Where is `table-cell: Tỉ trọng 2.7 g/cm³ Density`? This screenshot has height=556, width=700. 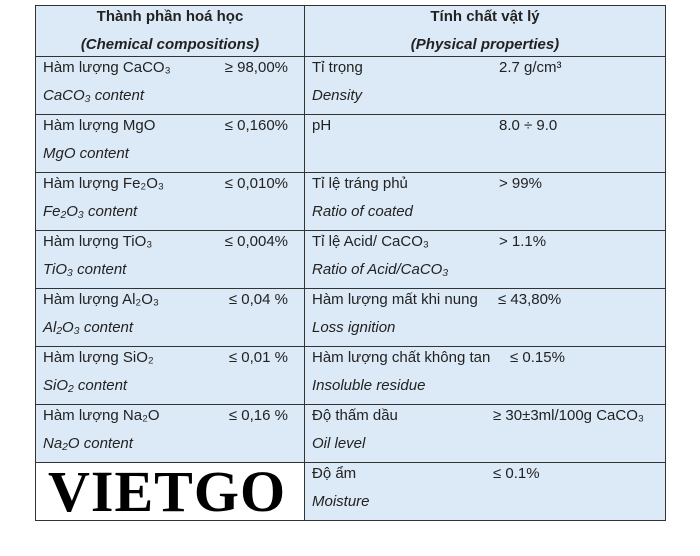 table-cell: Tỉ trọng 2.7 g/cm³ Density is located at coordinates (485, 85).